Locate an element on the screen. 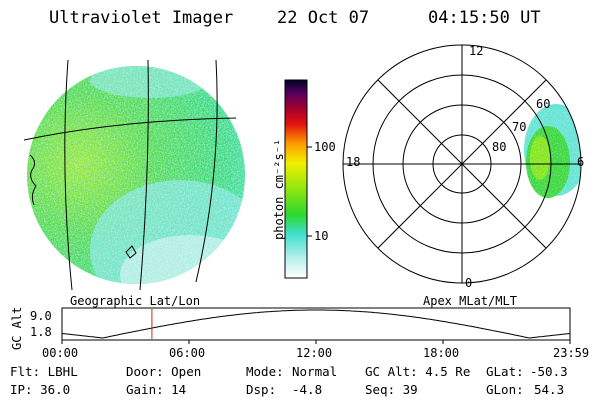  disk-top-cyan is located at coordinates (150, 82).